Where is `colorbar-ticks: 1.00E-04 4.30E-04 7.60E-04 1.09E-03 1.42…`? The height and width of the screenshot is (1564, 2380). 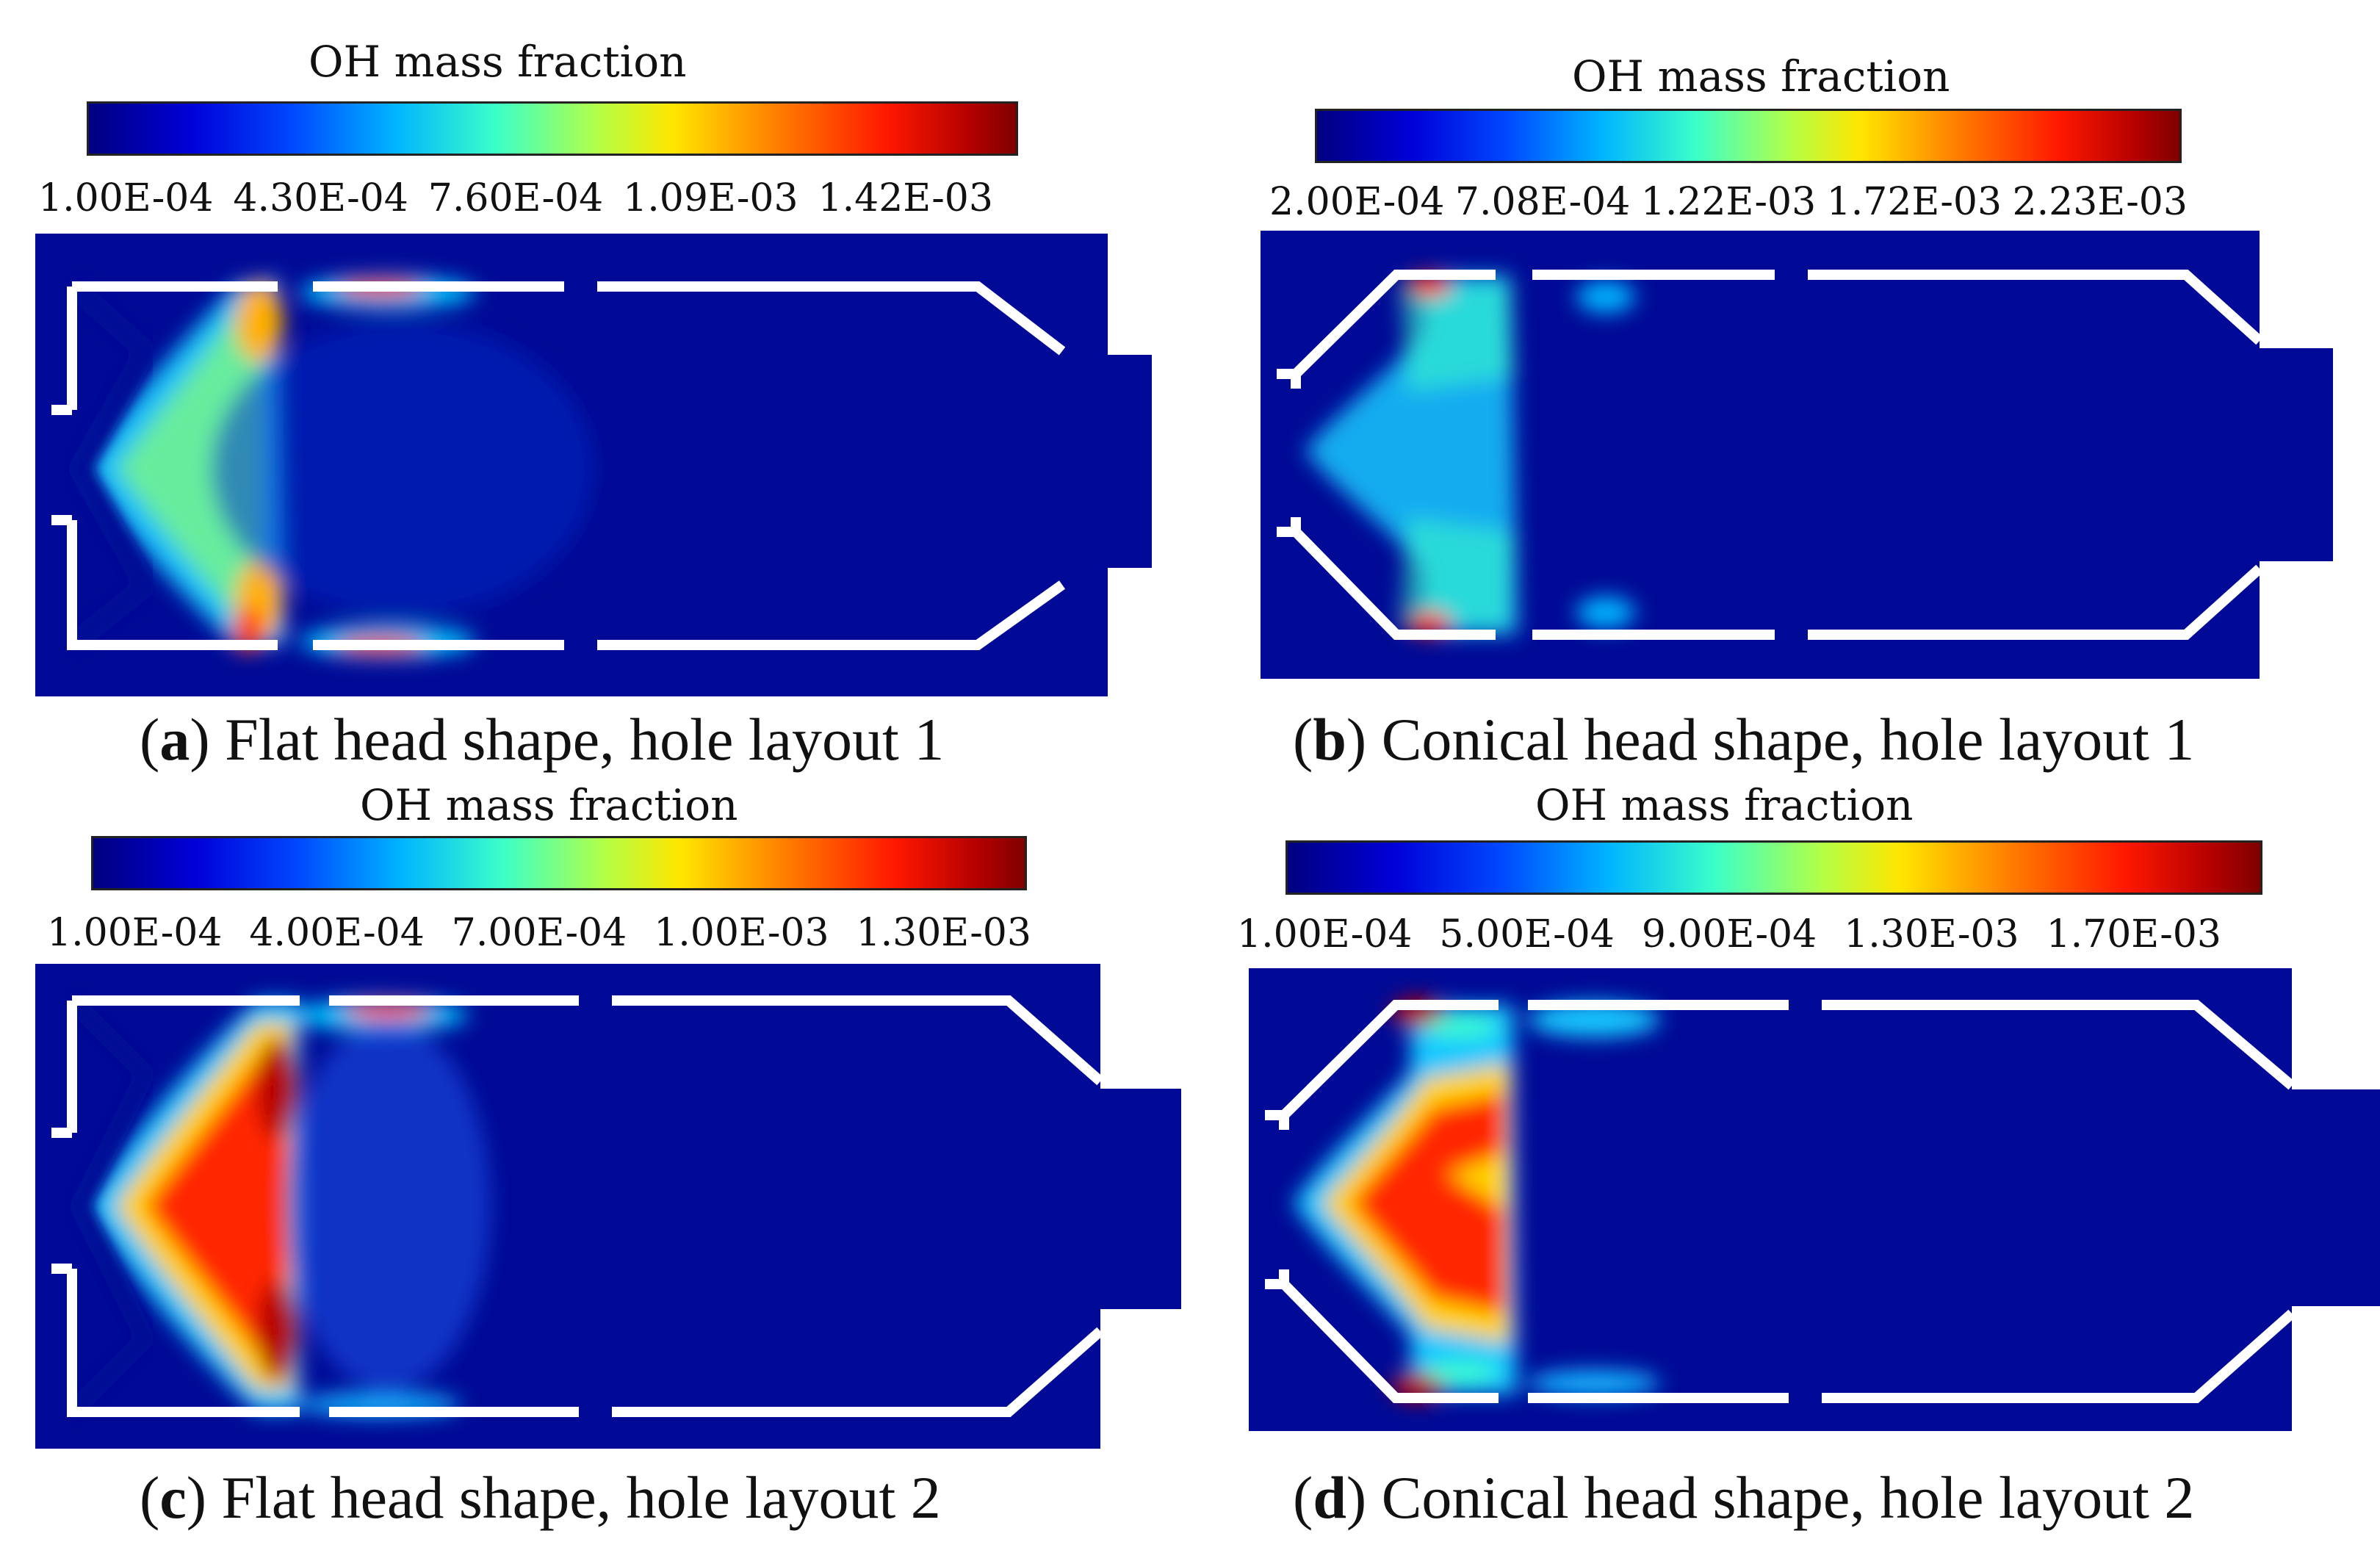
colorbar-ticks: 1.00E-04 4.30E-04 7.60E-04 1.09E-03 1.42… is located at coordinates (515, 198).